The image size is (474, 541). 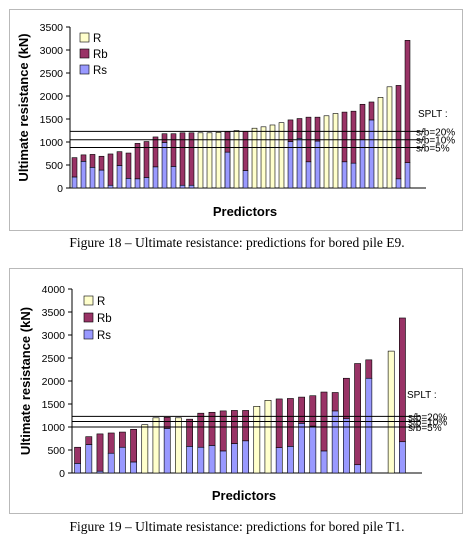 What do you see at coordinates (25, 381) in the screenshot?
I see `y-axis-label: Ultimate resistance (kN)` at bounding box center [25, 381].